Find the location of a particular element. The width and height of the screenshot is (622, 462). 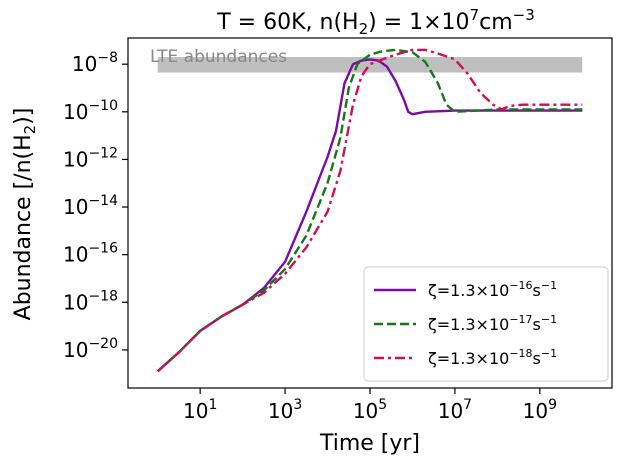

x-tick-exp: 1 is located at coordinates (212, 405).